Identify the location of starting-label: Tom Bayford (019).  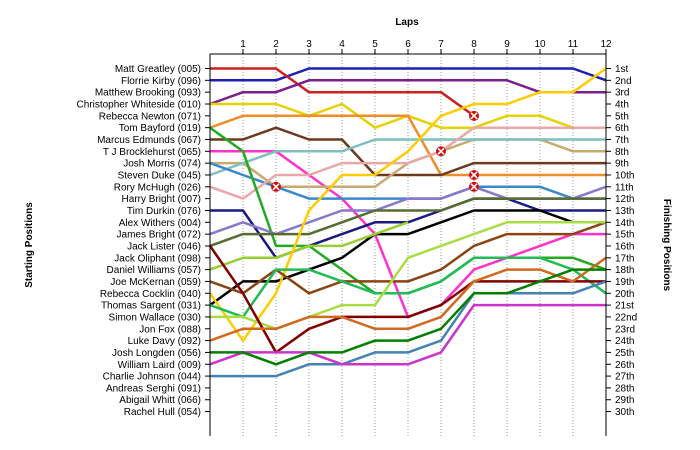
(160, 128).